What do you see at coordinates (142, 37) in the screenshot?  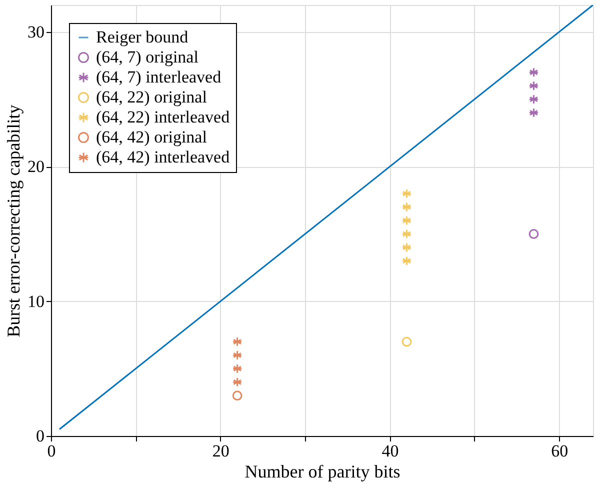 I see `legend-label: Reiger bound` at bounding box center [142, 37].